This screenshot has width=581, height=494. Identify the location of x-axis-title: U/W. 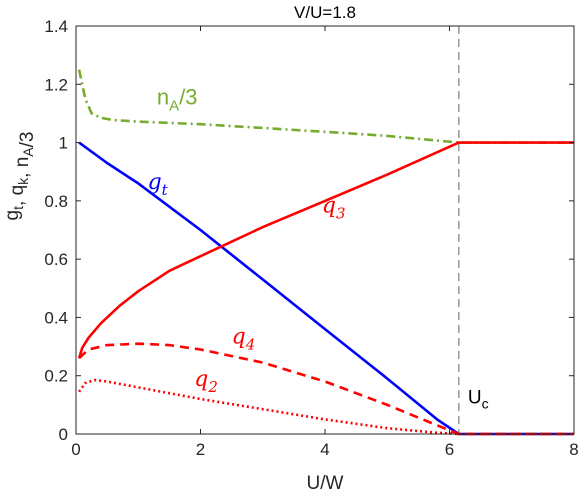
(325, 483).